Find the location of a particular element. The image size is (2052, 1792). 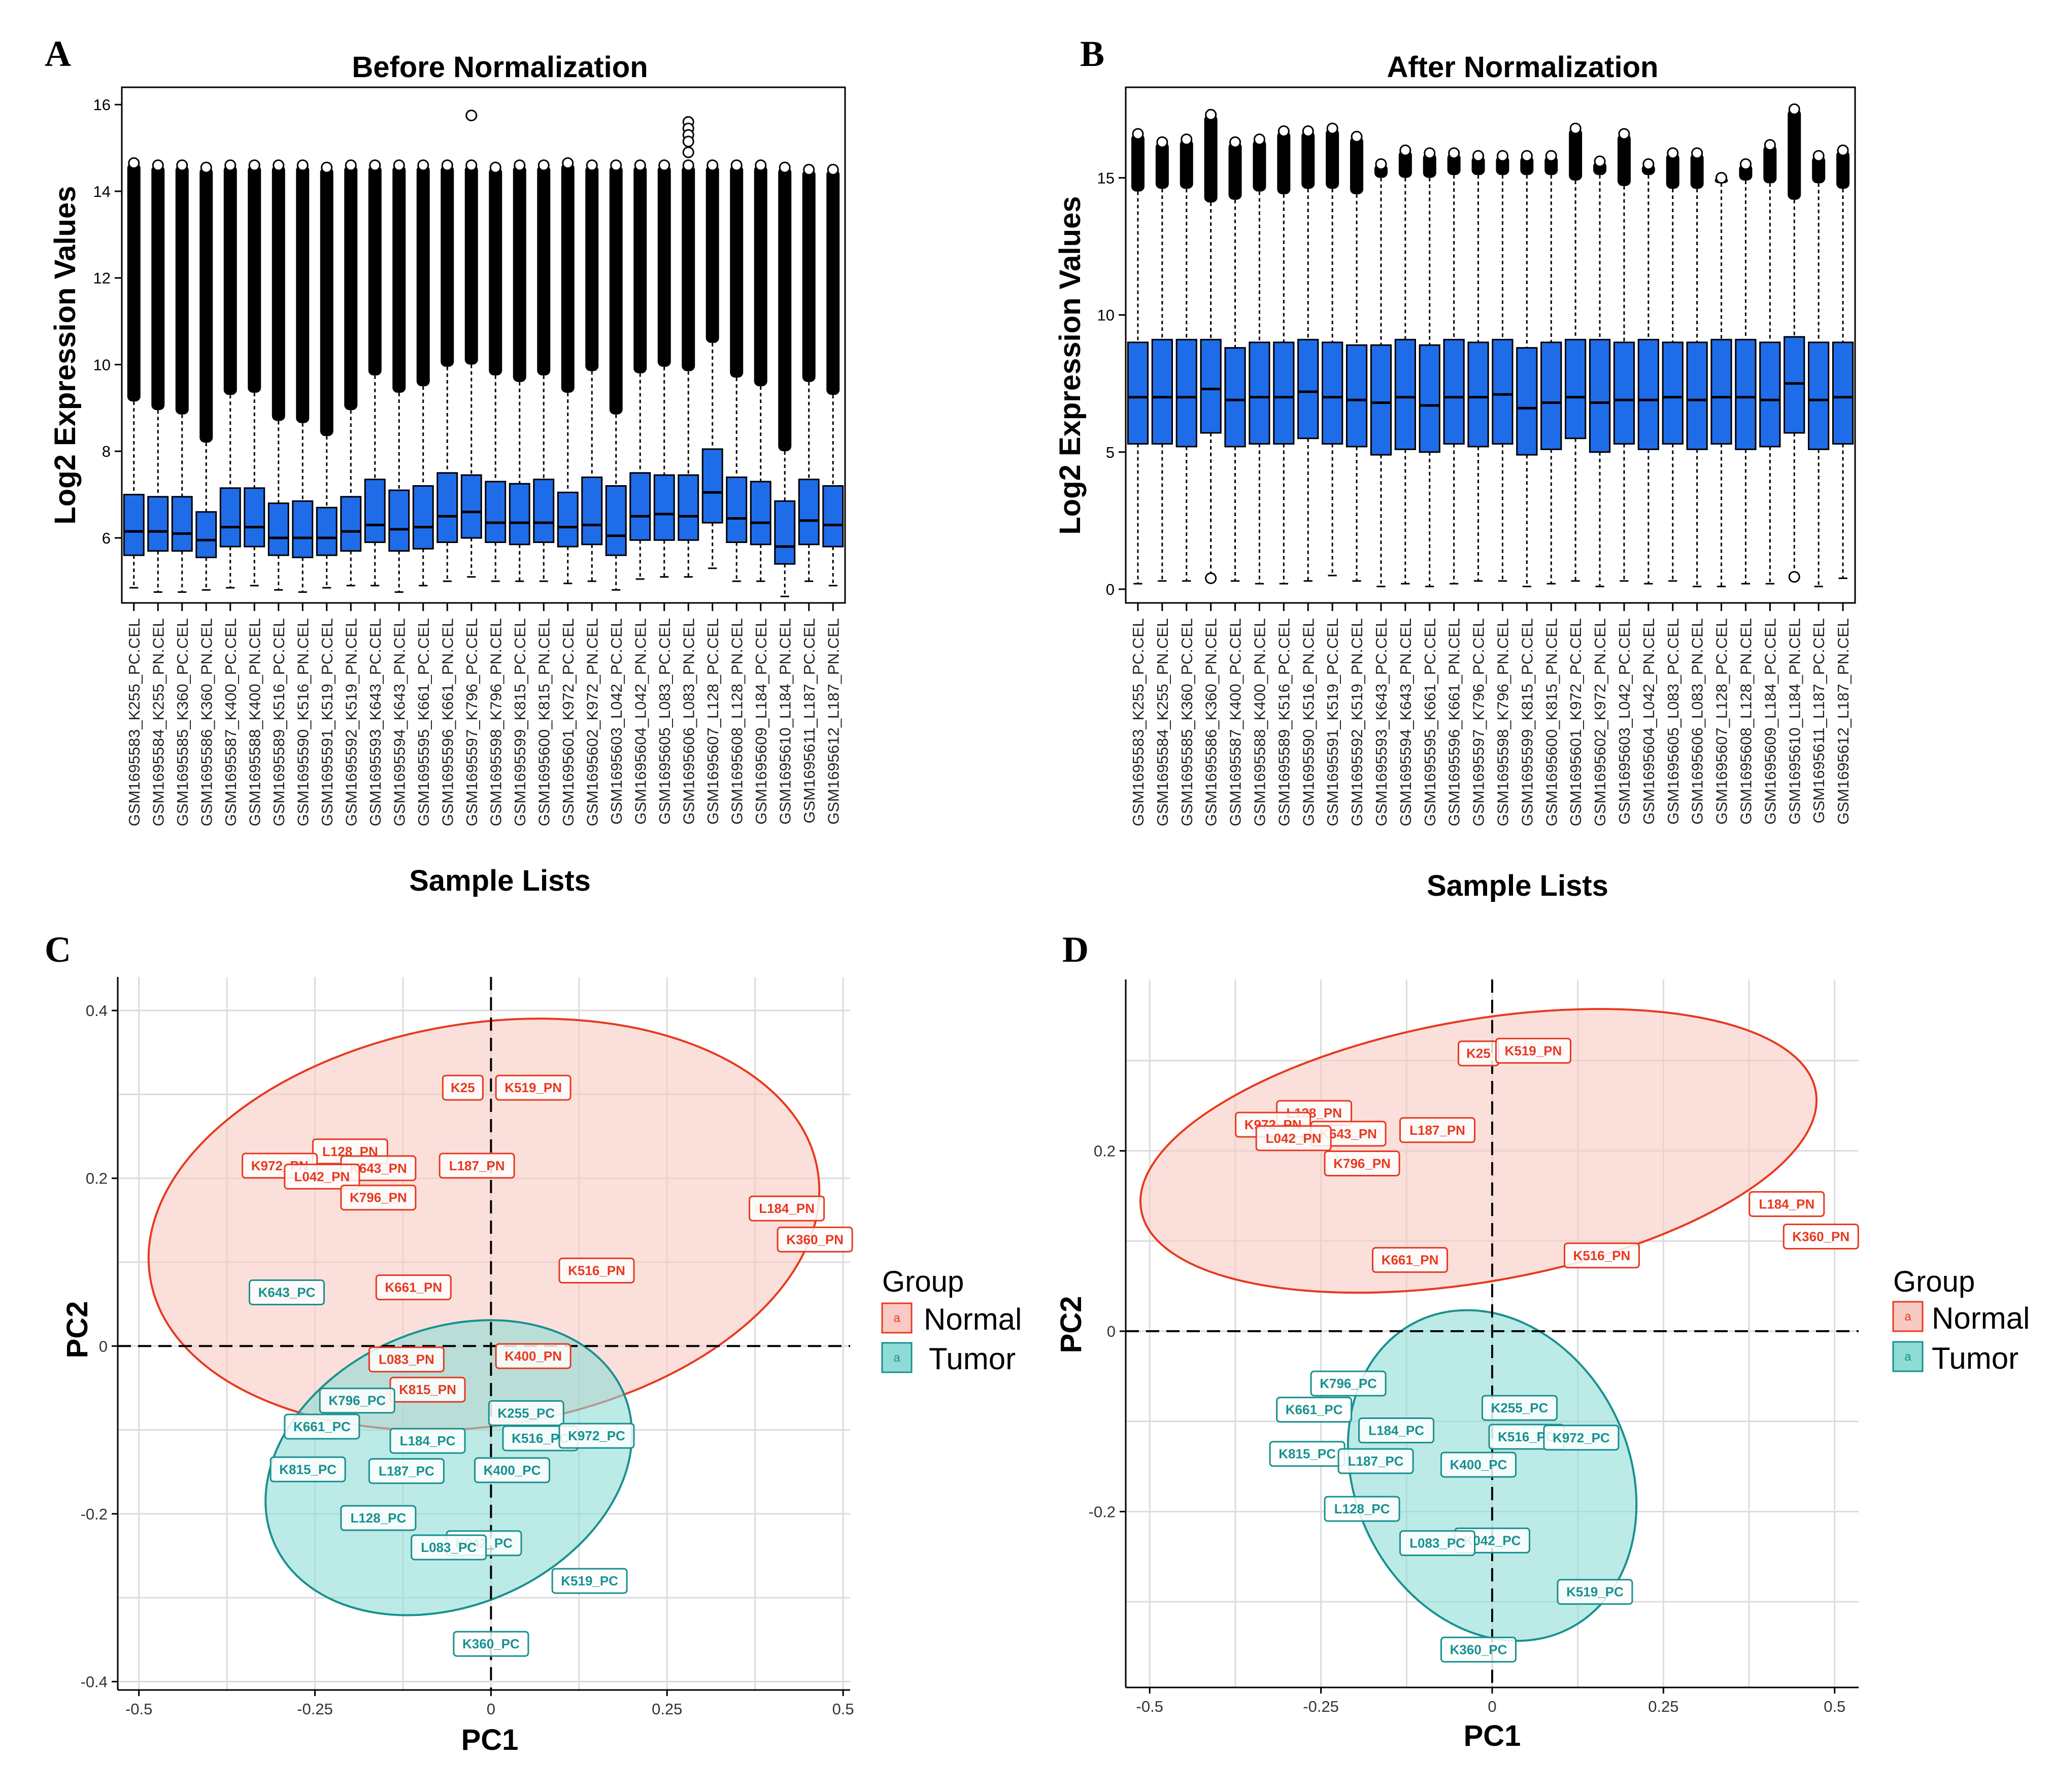

panel-a-sample-label: GSM1695612_L187_PN.CEL is located at coordinates (833, 722).